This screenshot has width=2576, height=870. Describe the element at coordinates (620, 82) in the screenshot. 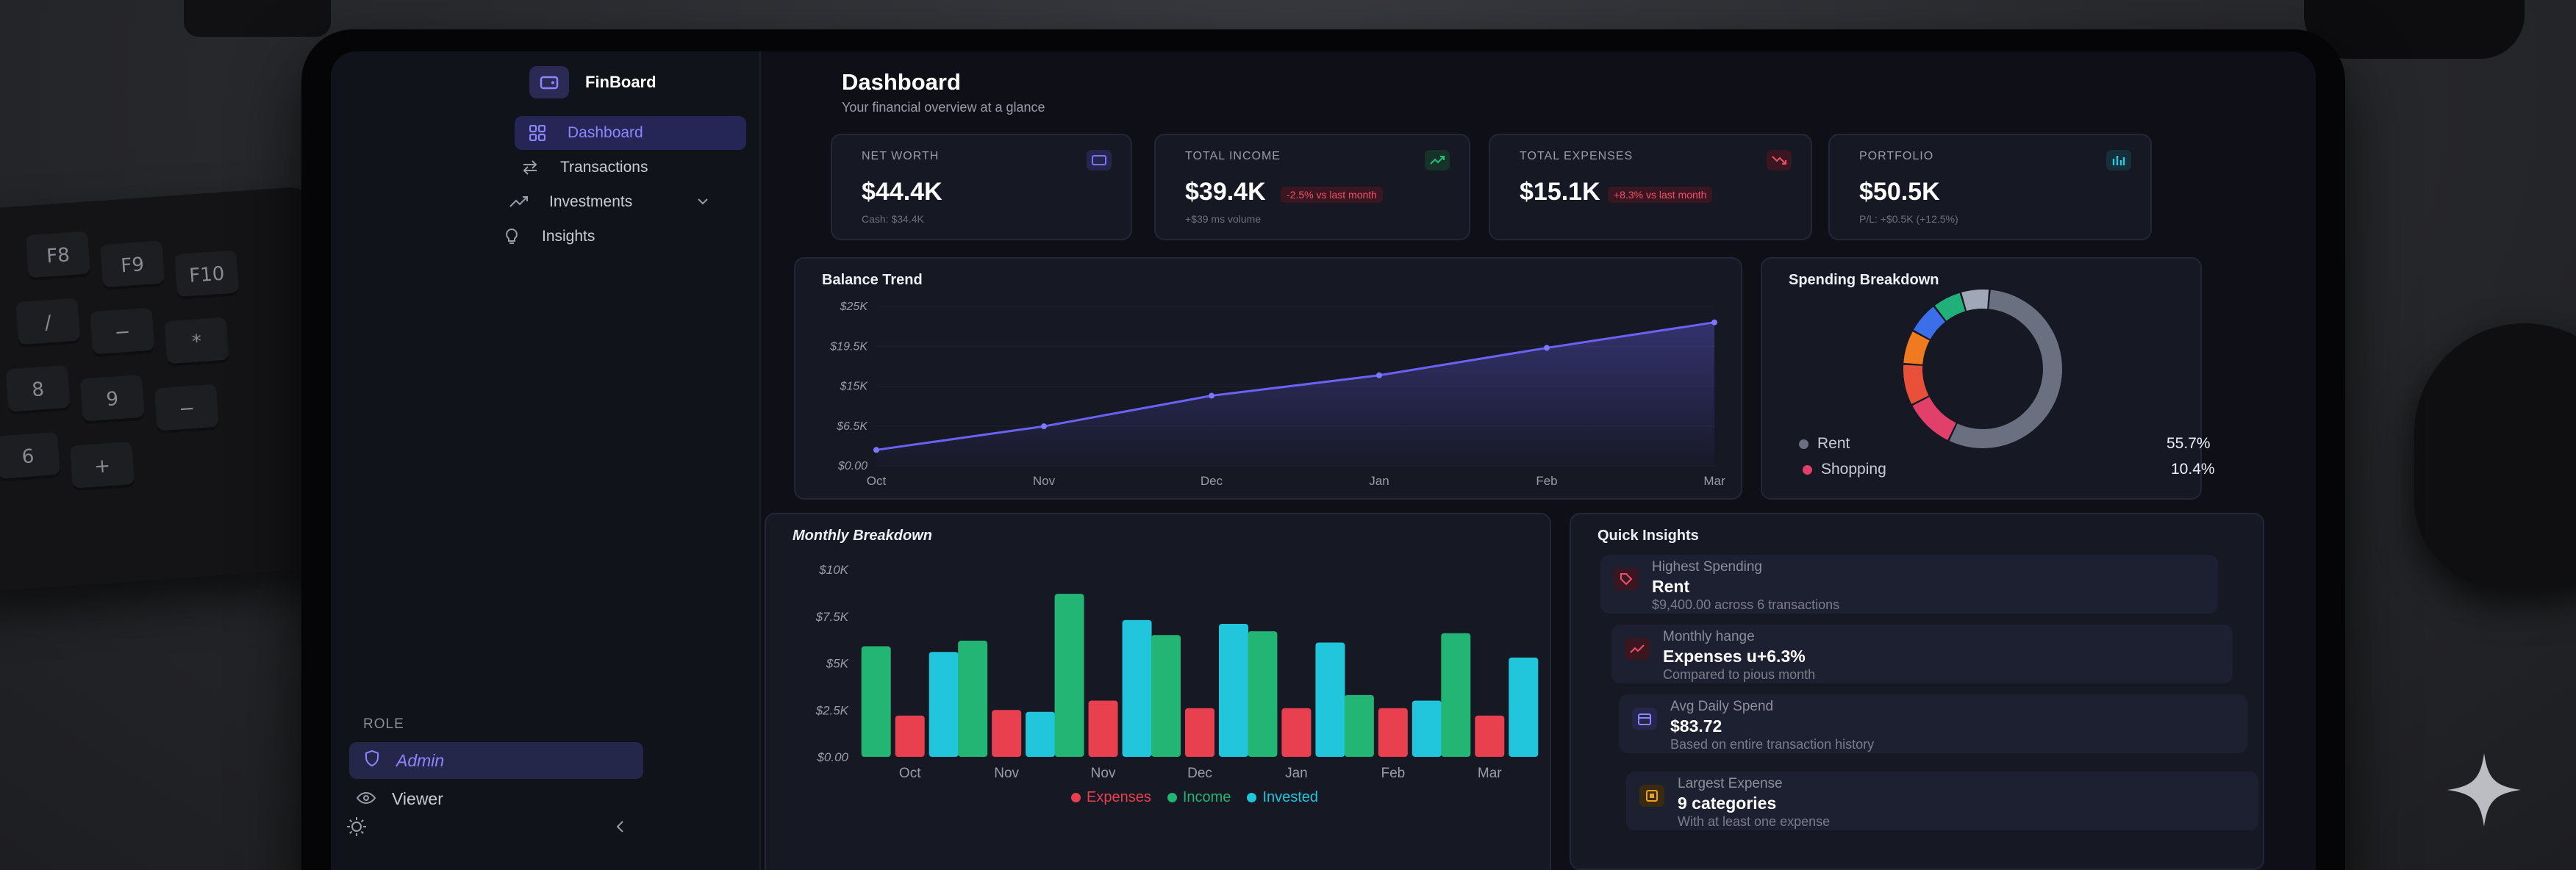

I see `app-name: FinBoard` at that location.